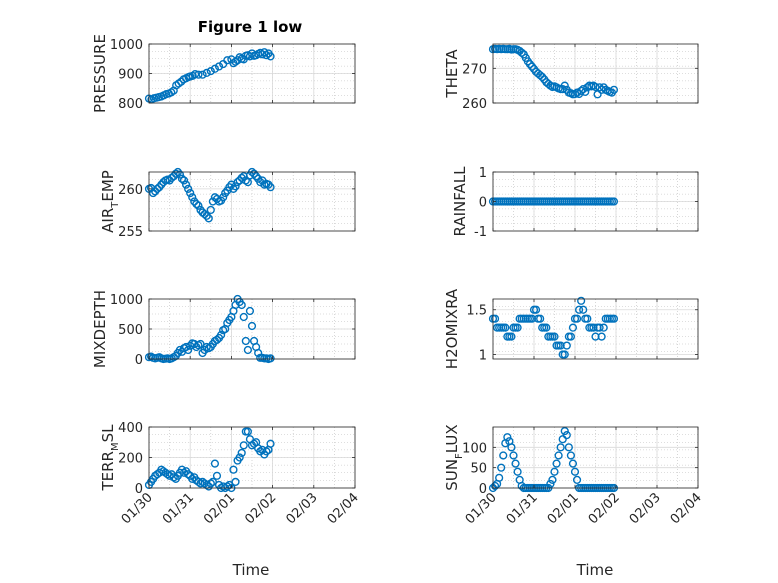 This screenshot has width=778, height=583. What do you see at coordinates (130, 232) in the screenshot?
I see `y-tick-label: 255` at bounding box center [130, 232].